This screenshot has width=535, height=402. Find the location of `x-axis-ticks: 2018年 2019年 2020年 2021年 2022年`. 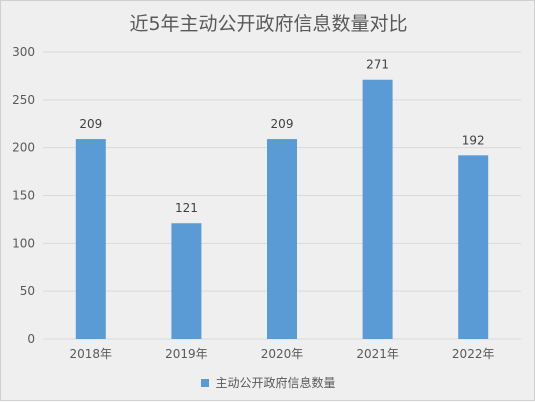

x-axis-ticks: 2018年 2019年 2020年 2021年 2022年 is located at coordinates (282, 354).